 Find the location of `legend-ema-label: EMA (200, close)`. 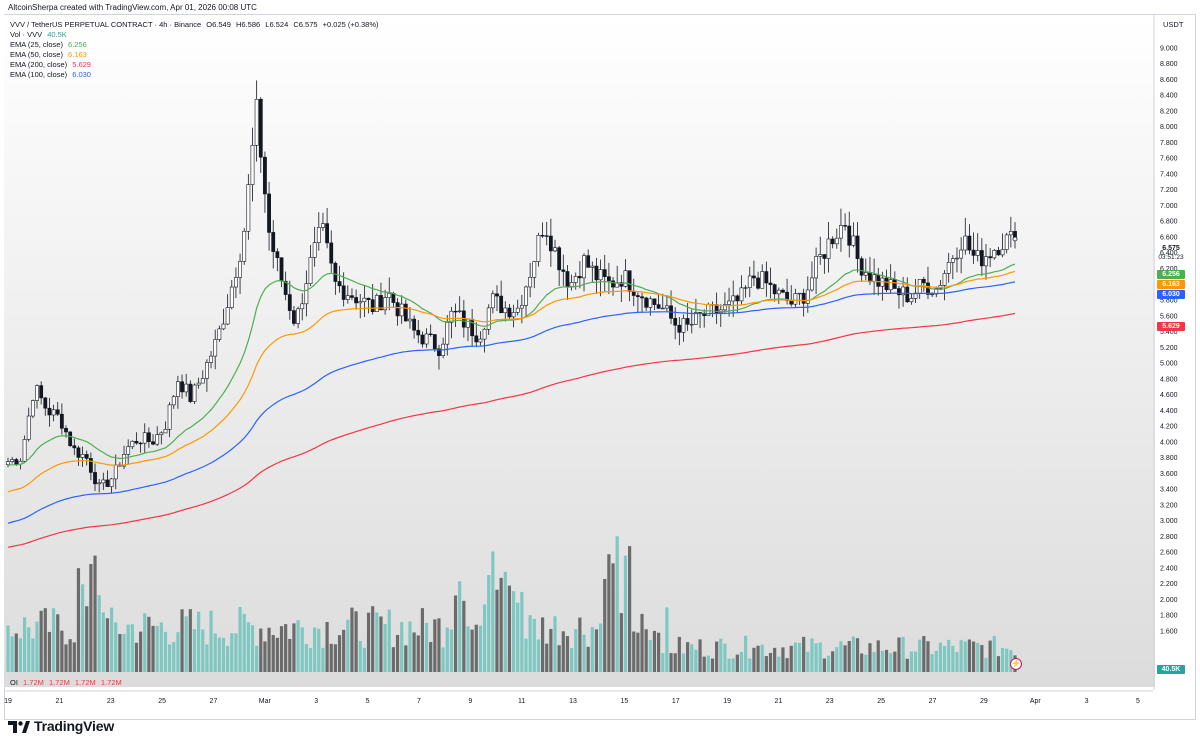

legend-ema-label: EMA (200, close) is located at coordinates (39, 64).